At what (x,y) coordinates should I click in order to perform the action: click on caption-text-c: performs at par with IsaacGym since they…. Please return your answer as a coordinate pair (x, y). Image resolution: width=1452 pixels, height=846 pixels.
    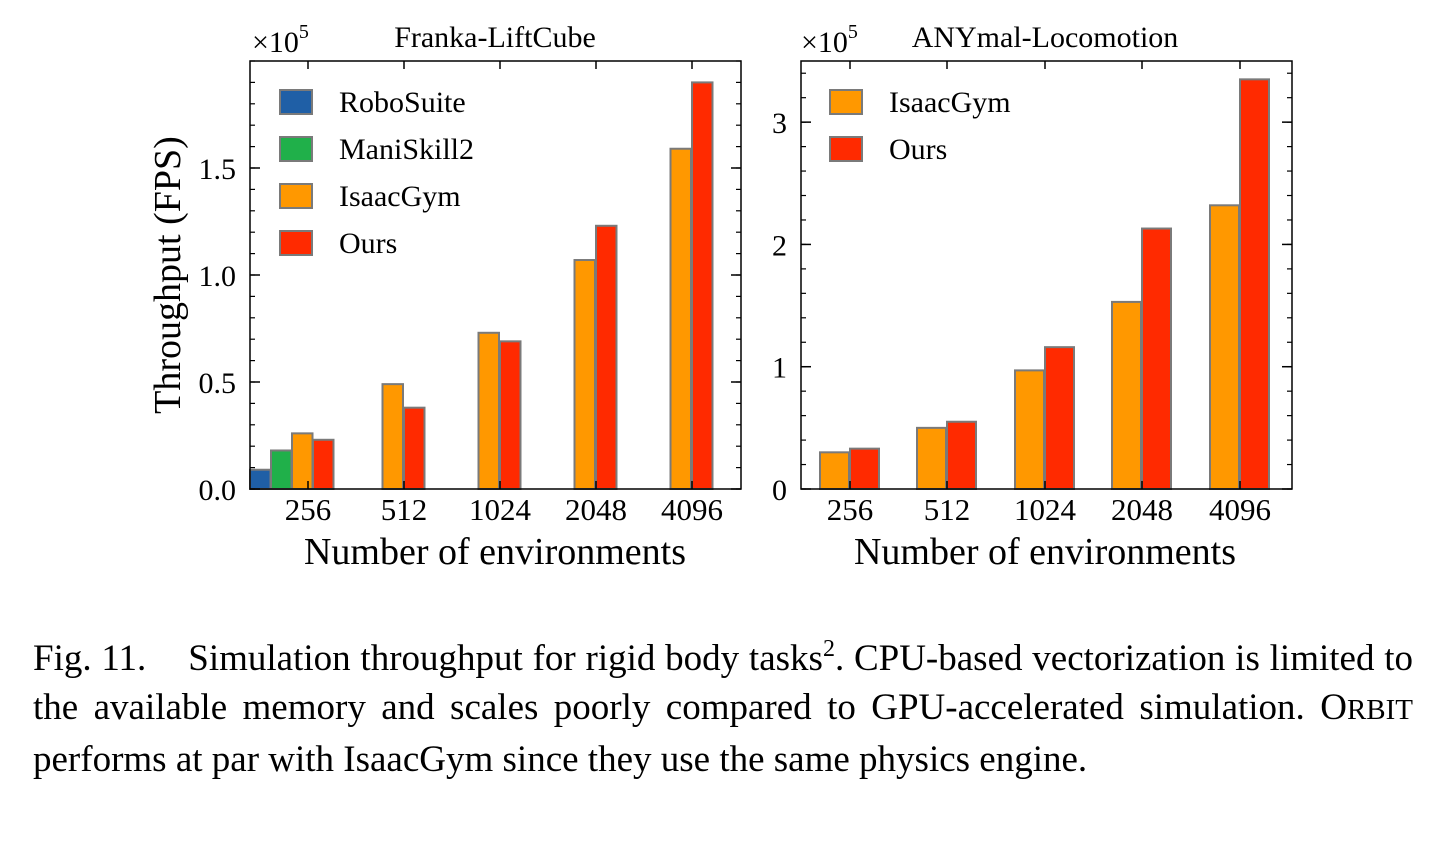
    Looking at the image, I should click on (560, 759).